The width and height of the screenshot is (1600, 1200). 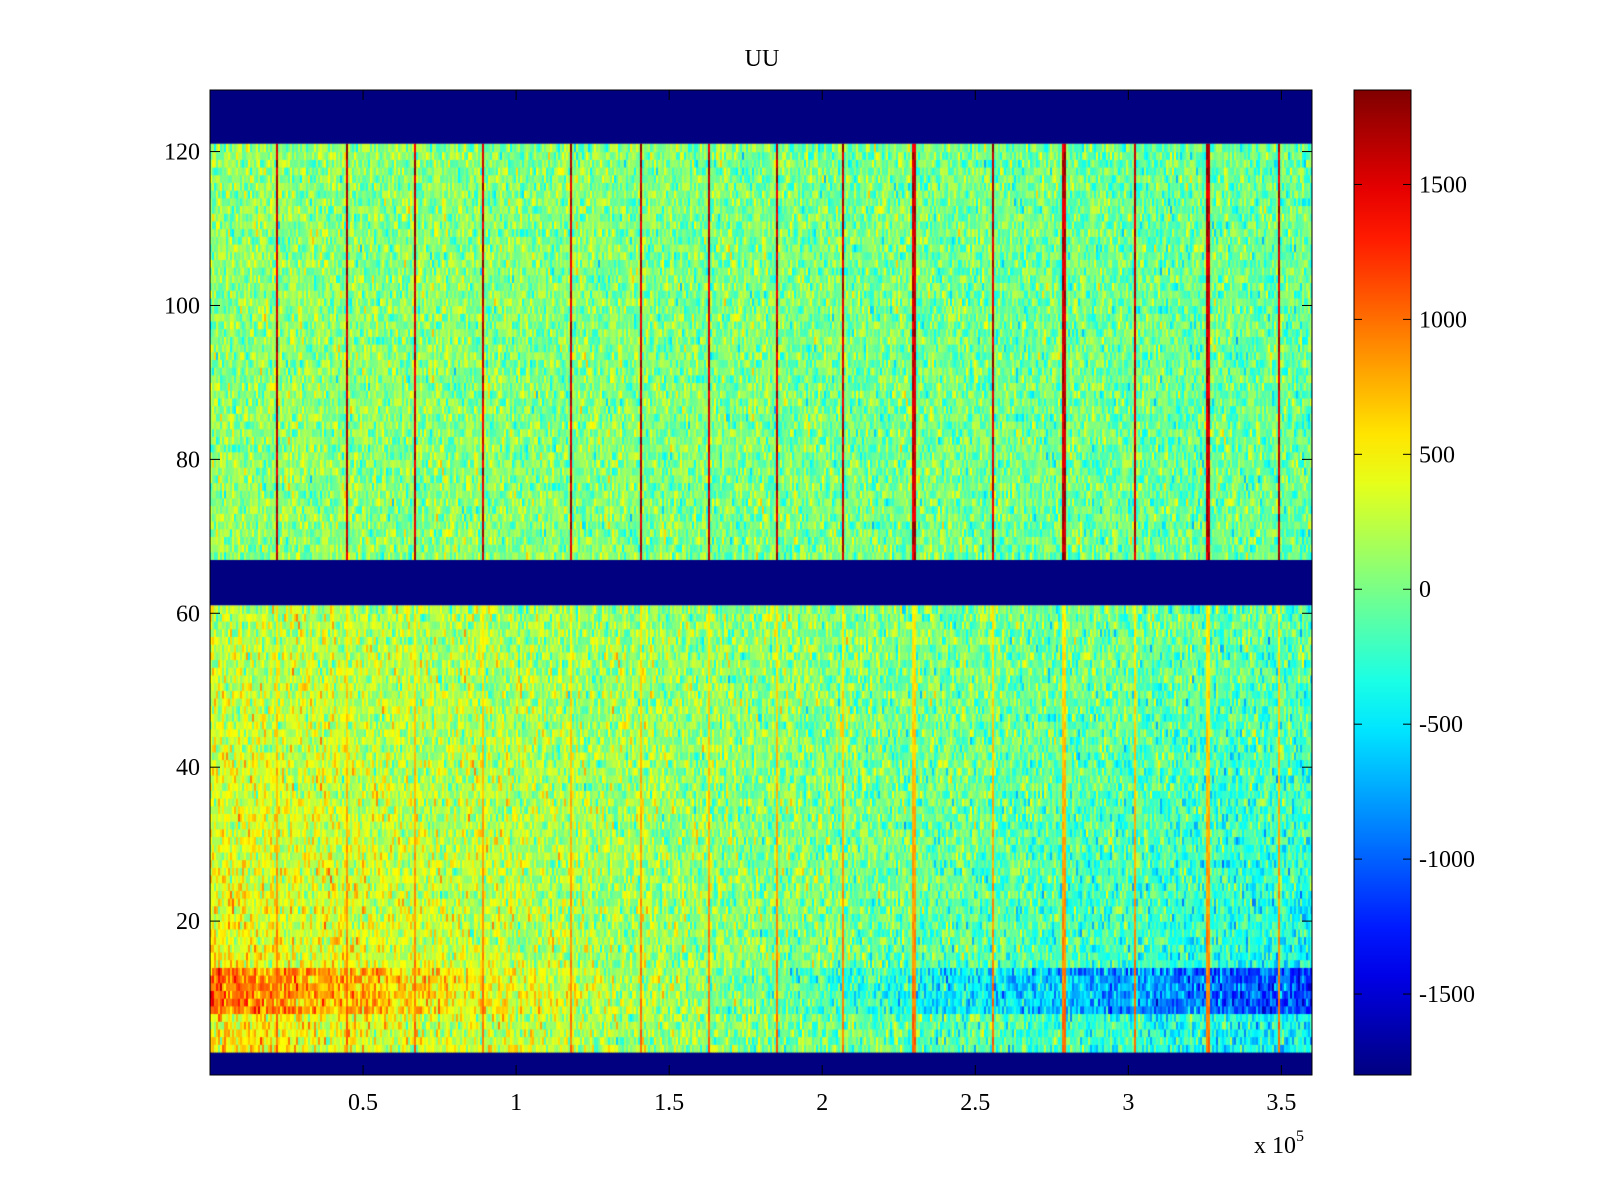 What do you see at coordinates (1425, 590) in the screenshot?
I see `colorbar-tick-label: 0` at bounding box center [1425, 590].